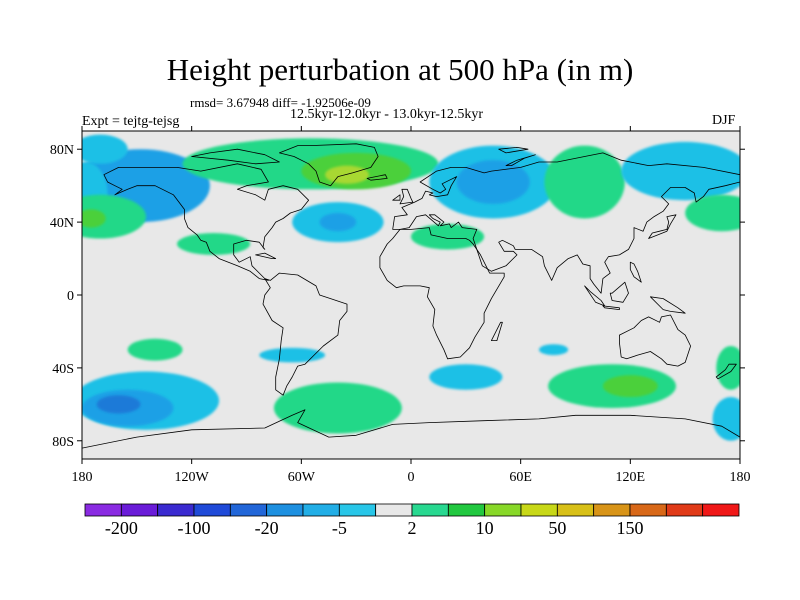  Describe the element at coordinates (740, 477) in the screenshot. I see `lon-tick-label-6: 180` at that location.